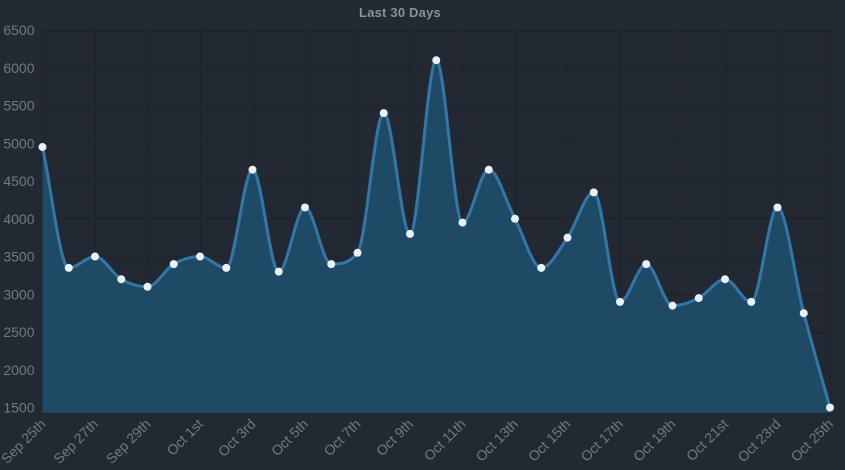  I want to click on x-tick-label: Oct 23rd, so click(758, 440).